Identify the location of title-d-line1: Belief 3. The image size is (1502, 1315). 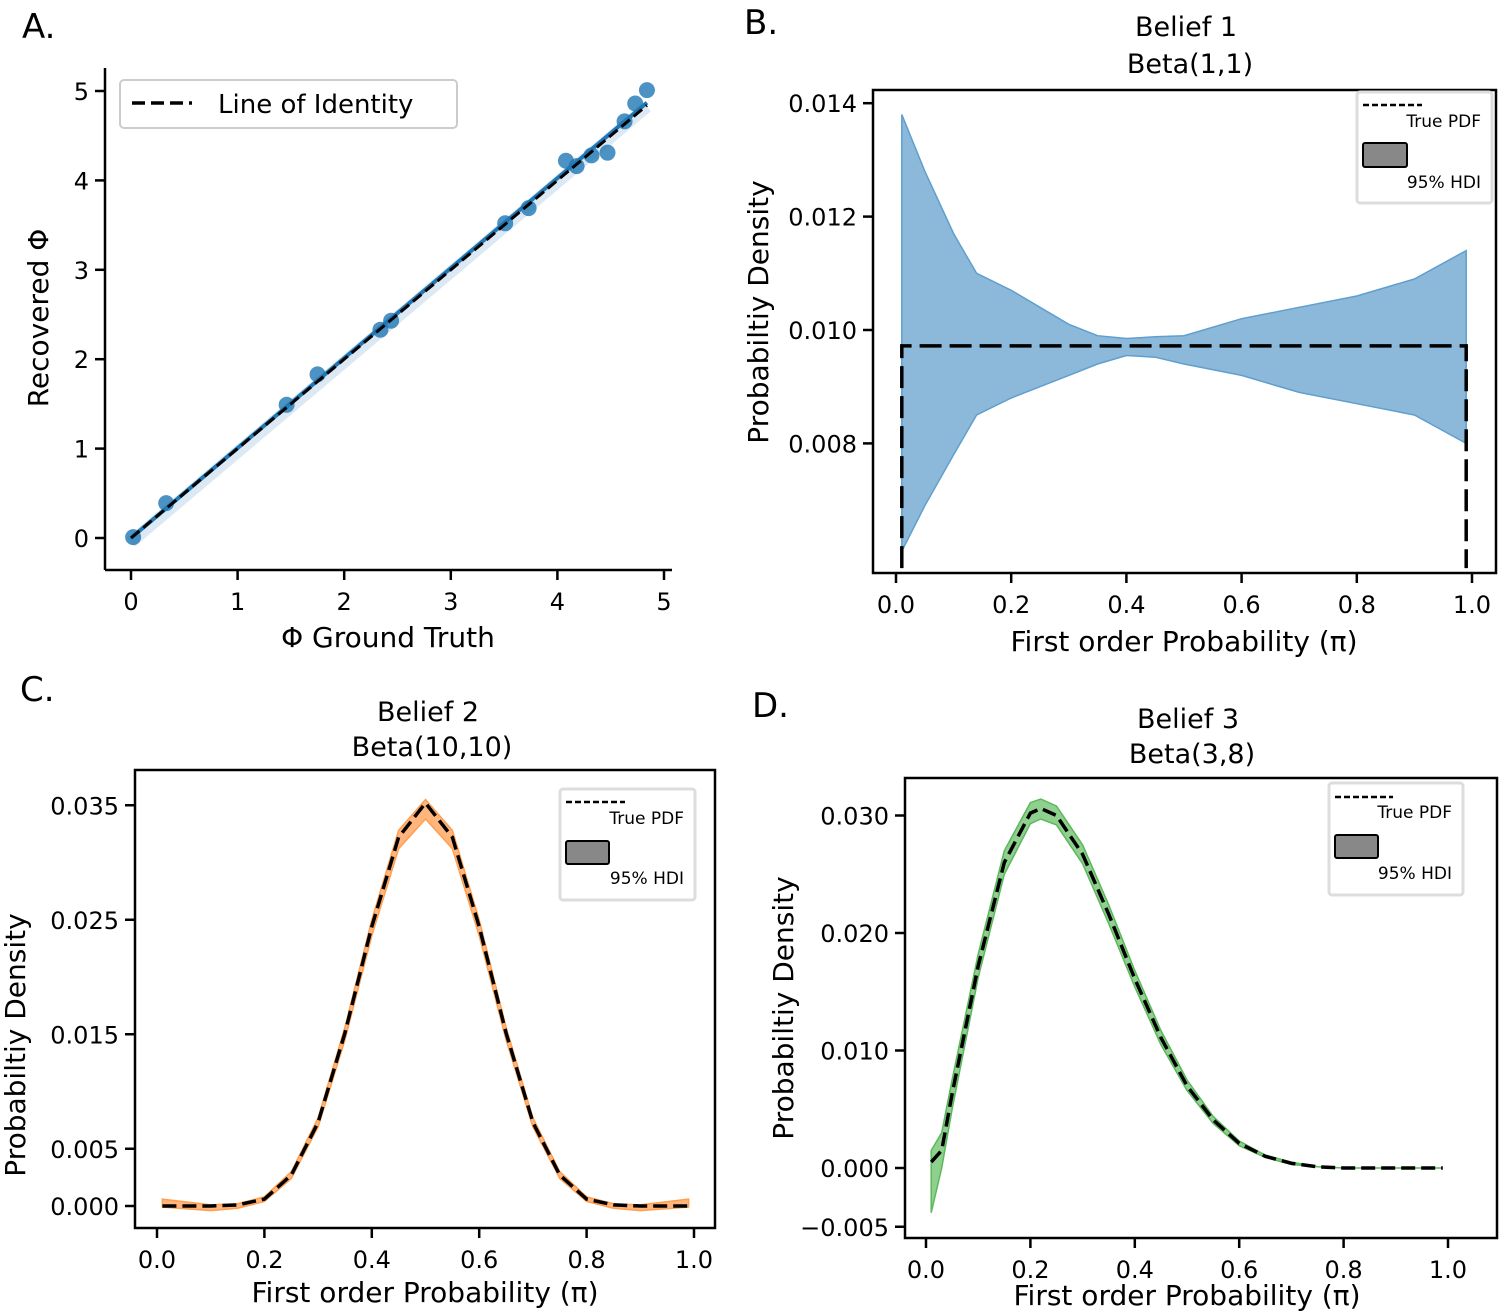
(1188, 719).